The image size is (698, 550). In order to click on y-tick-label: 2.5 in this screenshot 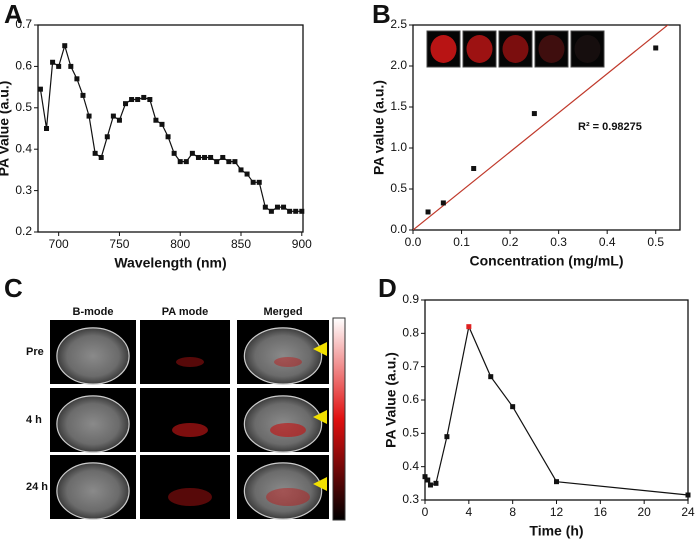, I will do `click(398, 24)`.